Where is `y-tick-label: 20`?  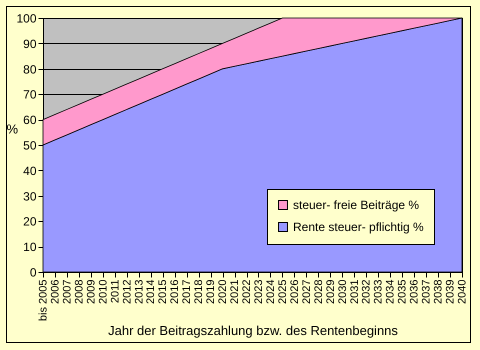
y-tick-label: 20 is located at coordinates (30, 221).